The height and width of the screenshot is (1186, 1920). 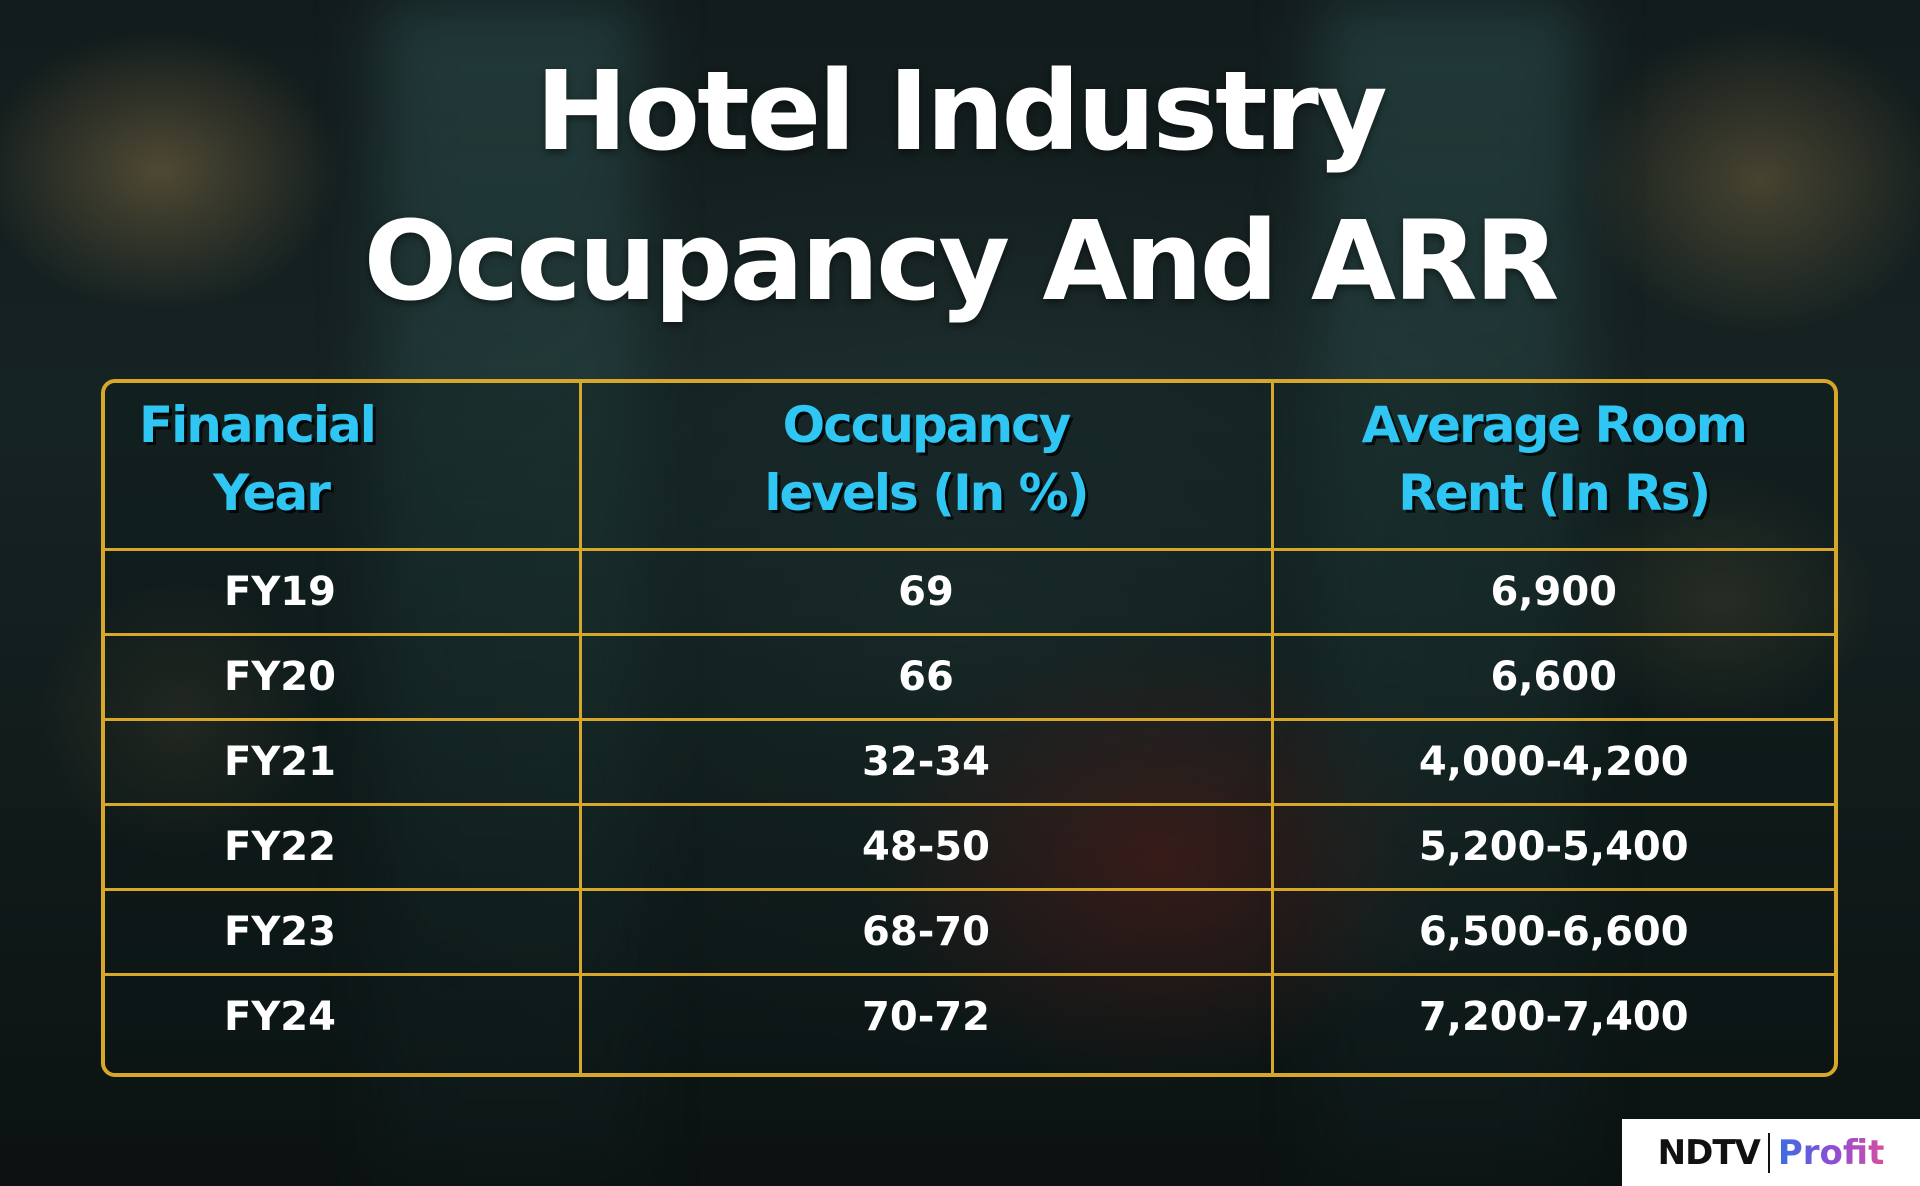 I want to click on table-row: FY23 68-70 6,500-6,600, so click(x=969, y=931).